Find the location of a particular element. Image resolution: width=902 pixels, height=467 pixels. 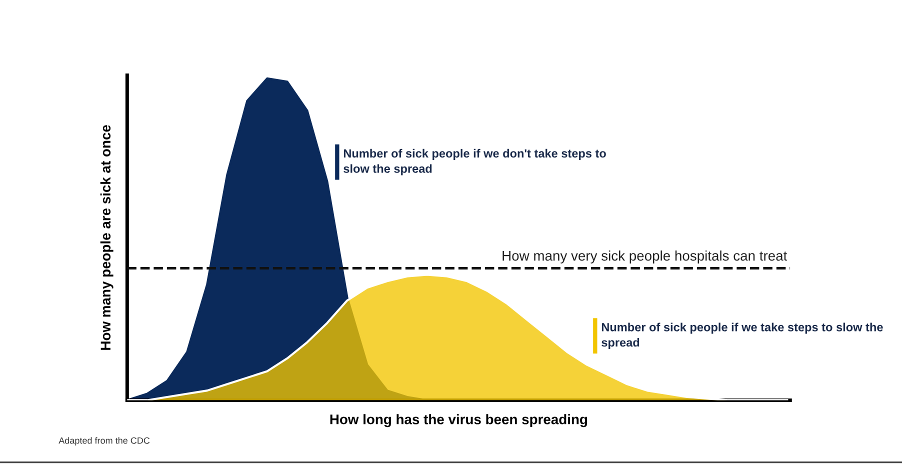

y-axis-title: How many people are sick at once is located at coordinates (107, 237).